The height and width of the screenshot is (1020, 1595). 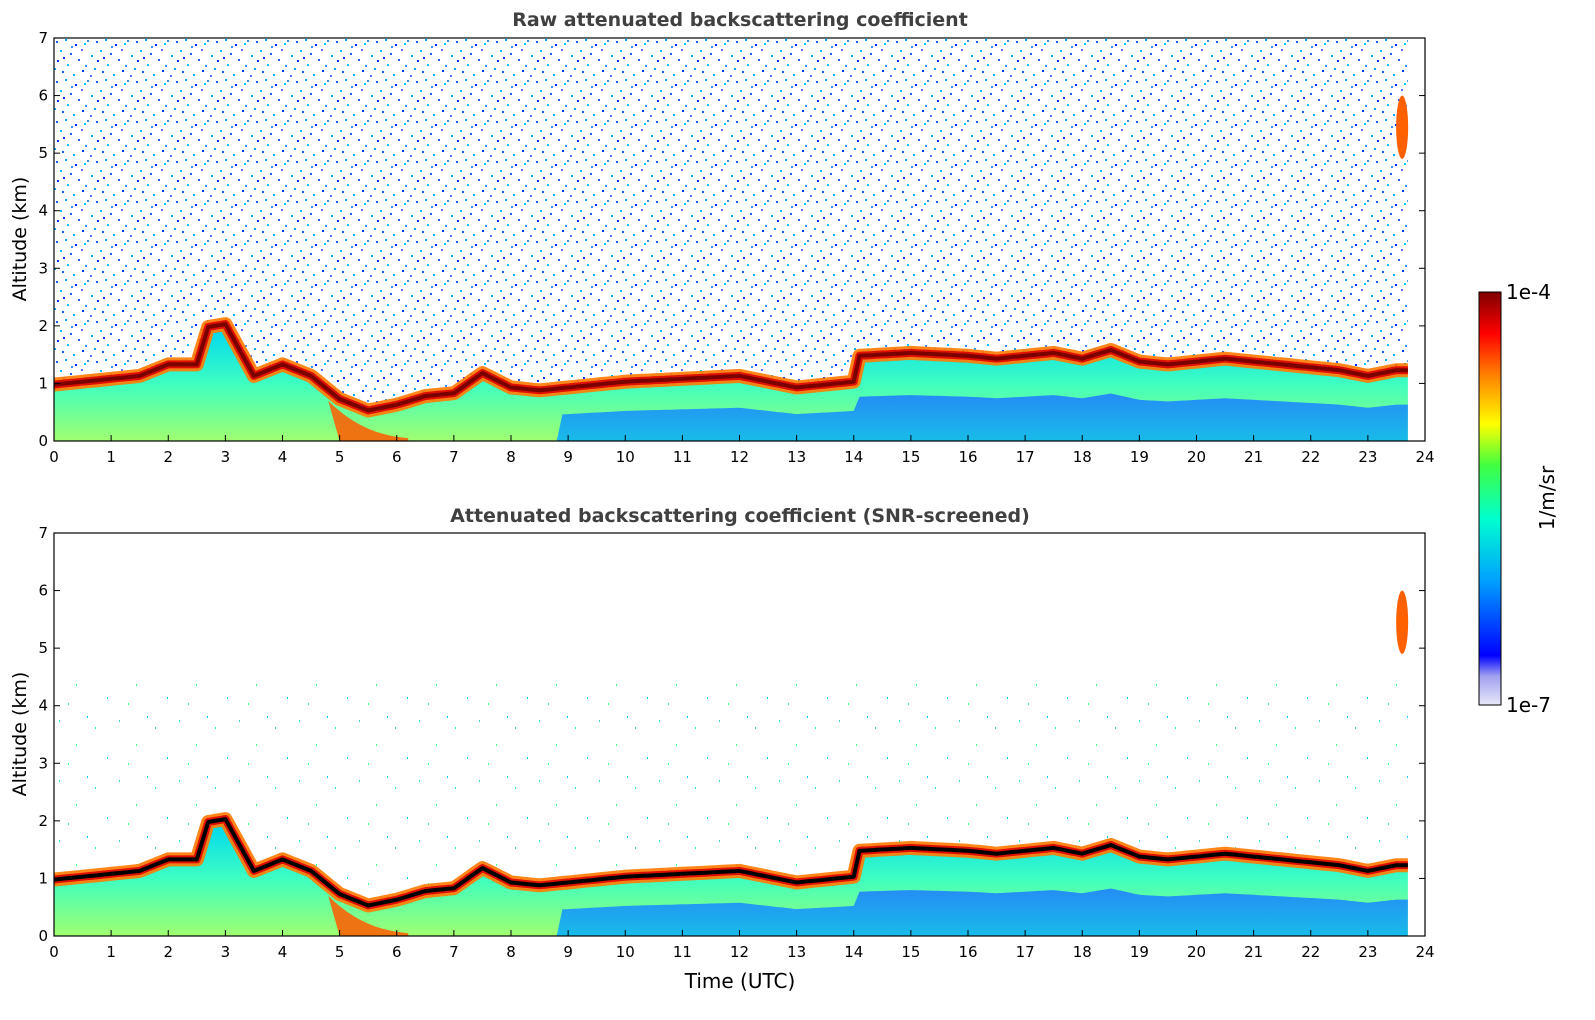 I want to click on y-axis-label-snr: Altitude (km), so click(x=20, y=734).